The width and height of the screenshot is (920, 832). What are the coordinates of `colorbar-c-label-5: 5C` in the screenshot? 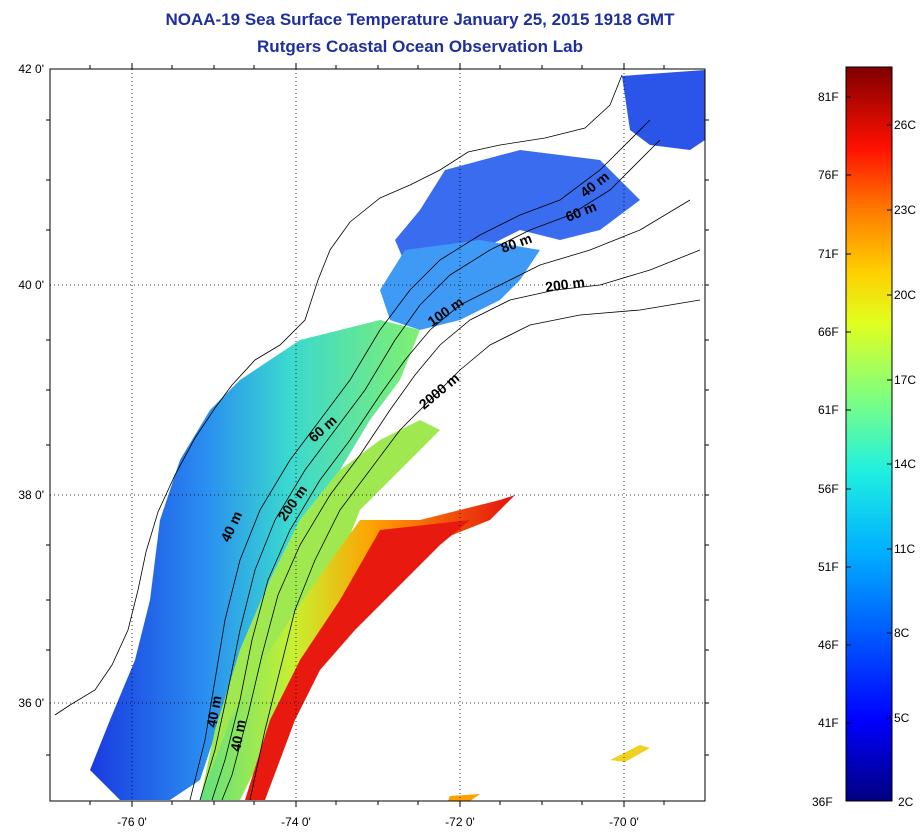 It's located at (902, 718).